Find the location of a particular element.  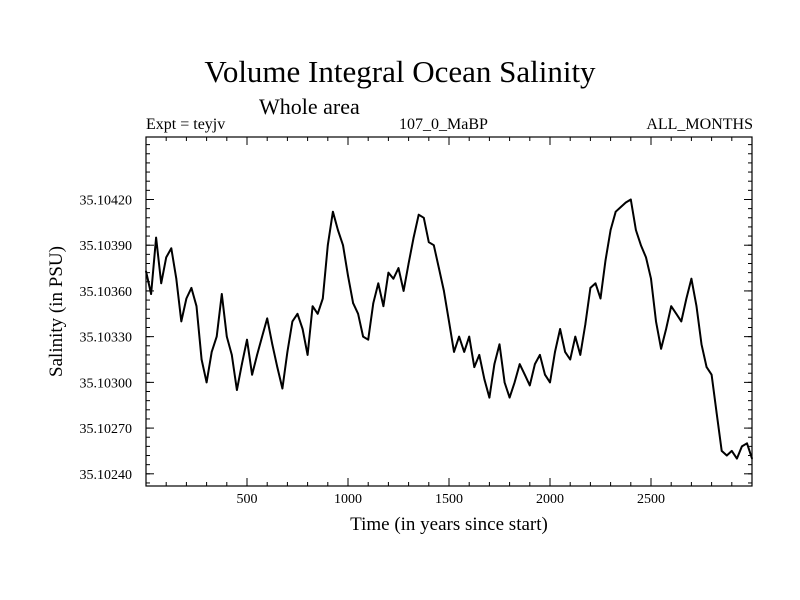

x-axis-label: Time (in years since start) is located at coordinates (449, 524).